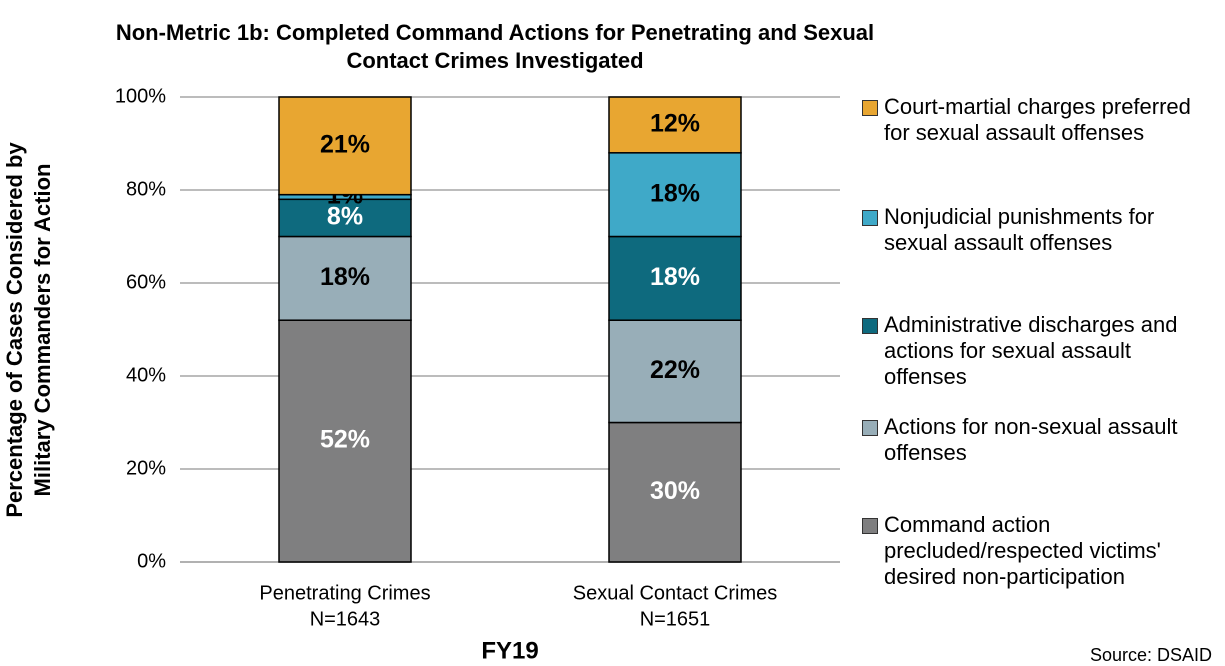  I want to click on x-tick-label: Sexual Contact Crimes, so click(675, 593).